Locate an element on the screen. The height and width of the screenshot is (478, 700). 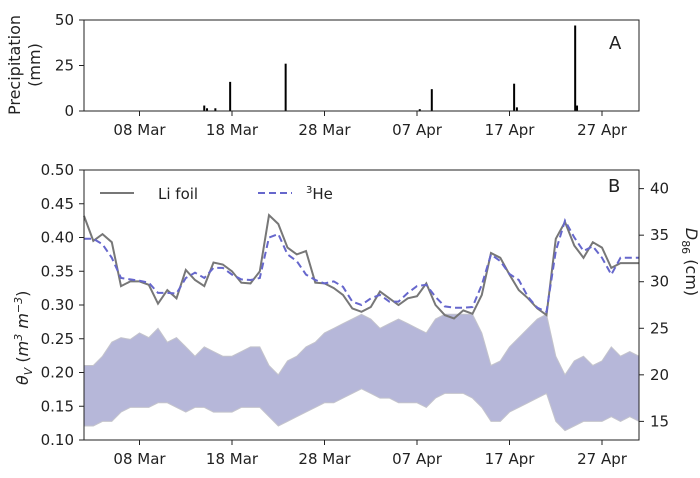
y2-tick-label: 20 is located at coordinates (659, 375).